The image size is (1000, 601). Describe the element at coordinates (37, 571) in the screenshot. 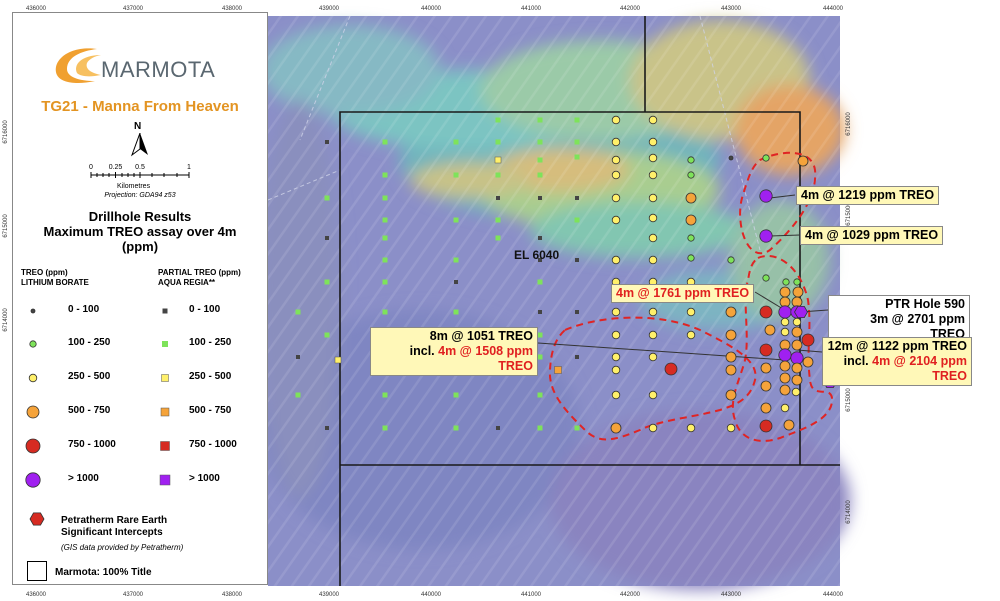

I see `legend-title-area-symbol` at that location.